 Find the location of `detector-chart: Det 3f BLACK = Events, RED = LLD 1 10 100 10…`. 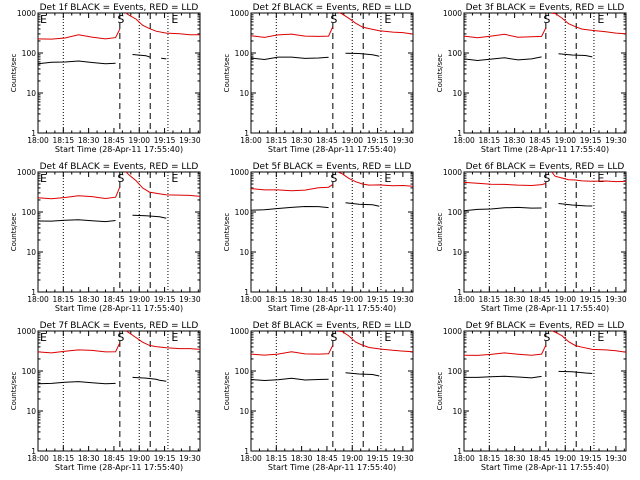

detector-chart: Det 3f BLACK = Events, RED = LLD 1 10 100 10… is located at coordinates (531, 78).